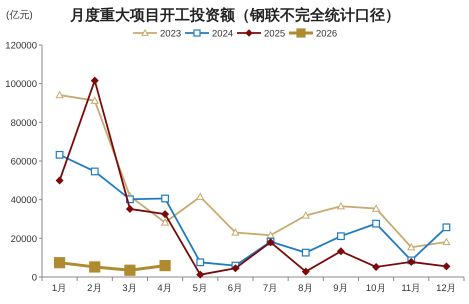  Describe the element at coordinates (376, 288) in the screenshot. I see `xtick: 10月` at that location.